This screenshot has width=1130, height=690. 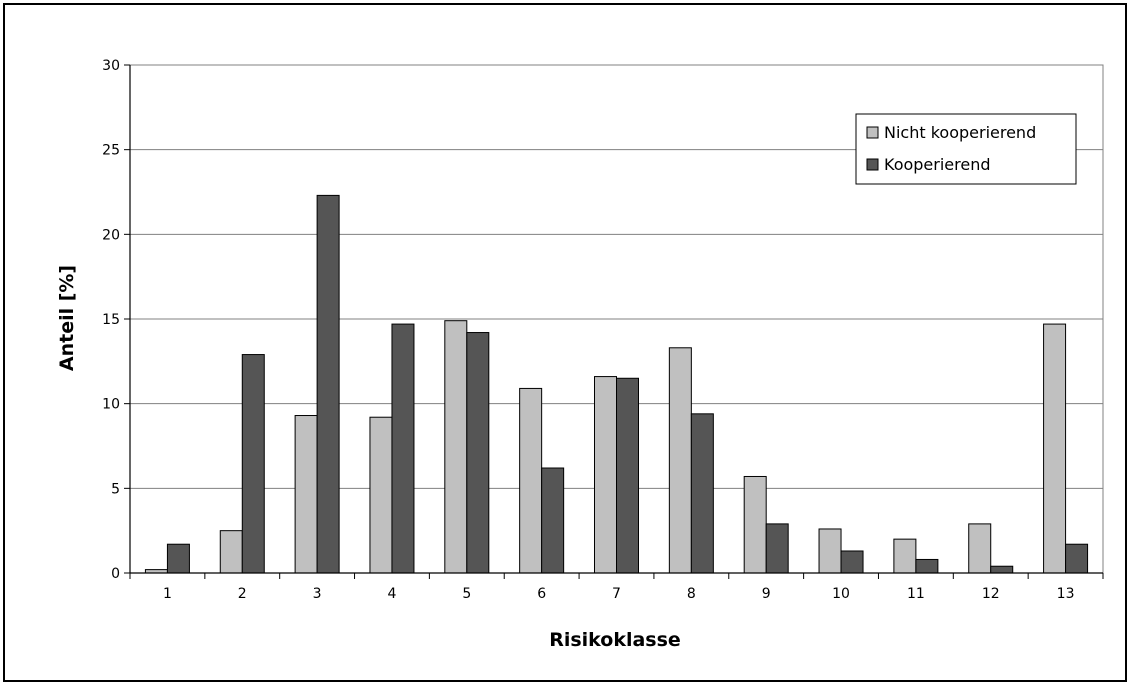 What do you see at coordinates (242, 594) in the screenshot?
I see `x-tick-label: 2` at bounding box center [242, 594].